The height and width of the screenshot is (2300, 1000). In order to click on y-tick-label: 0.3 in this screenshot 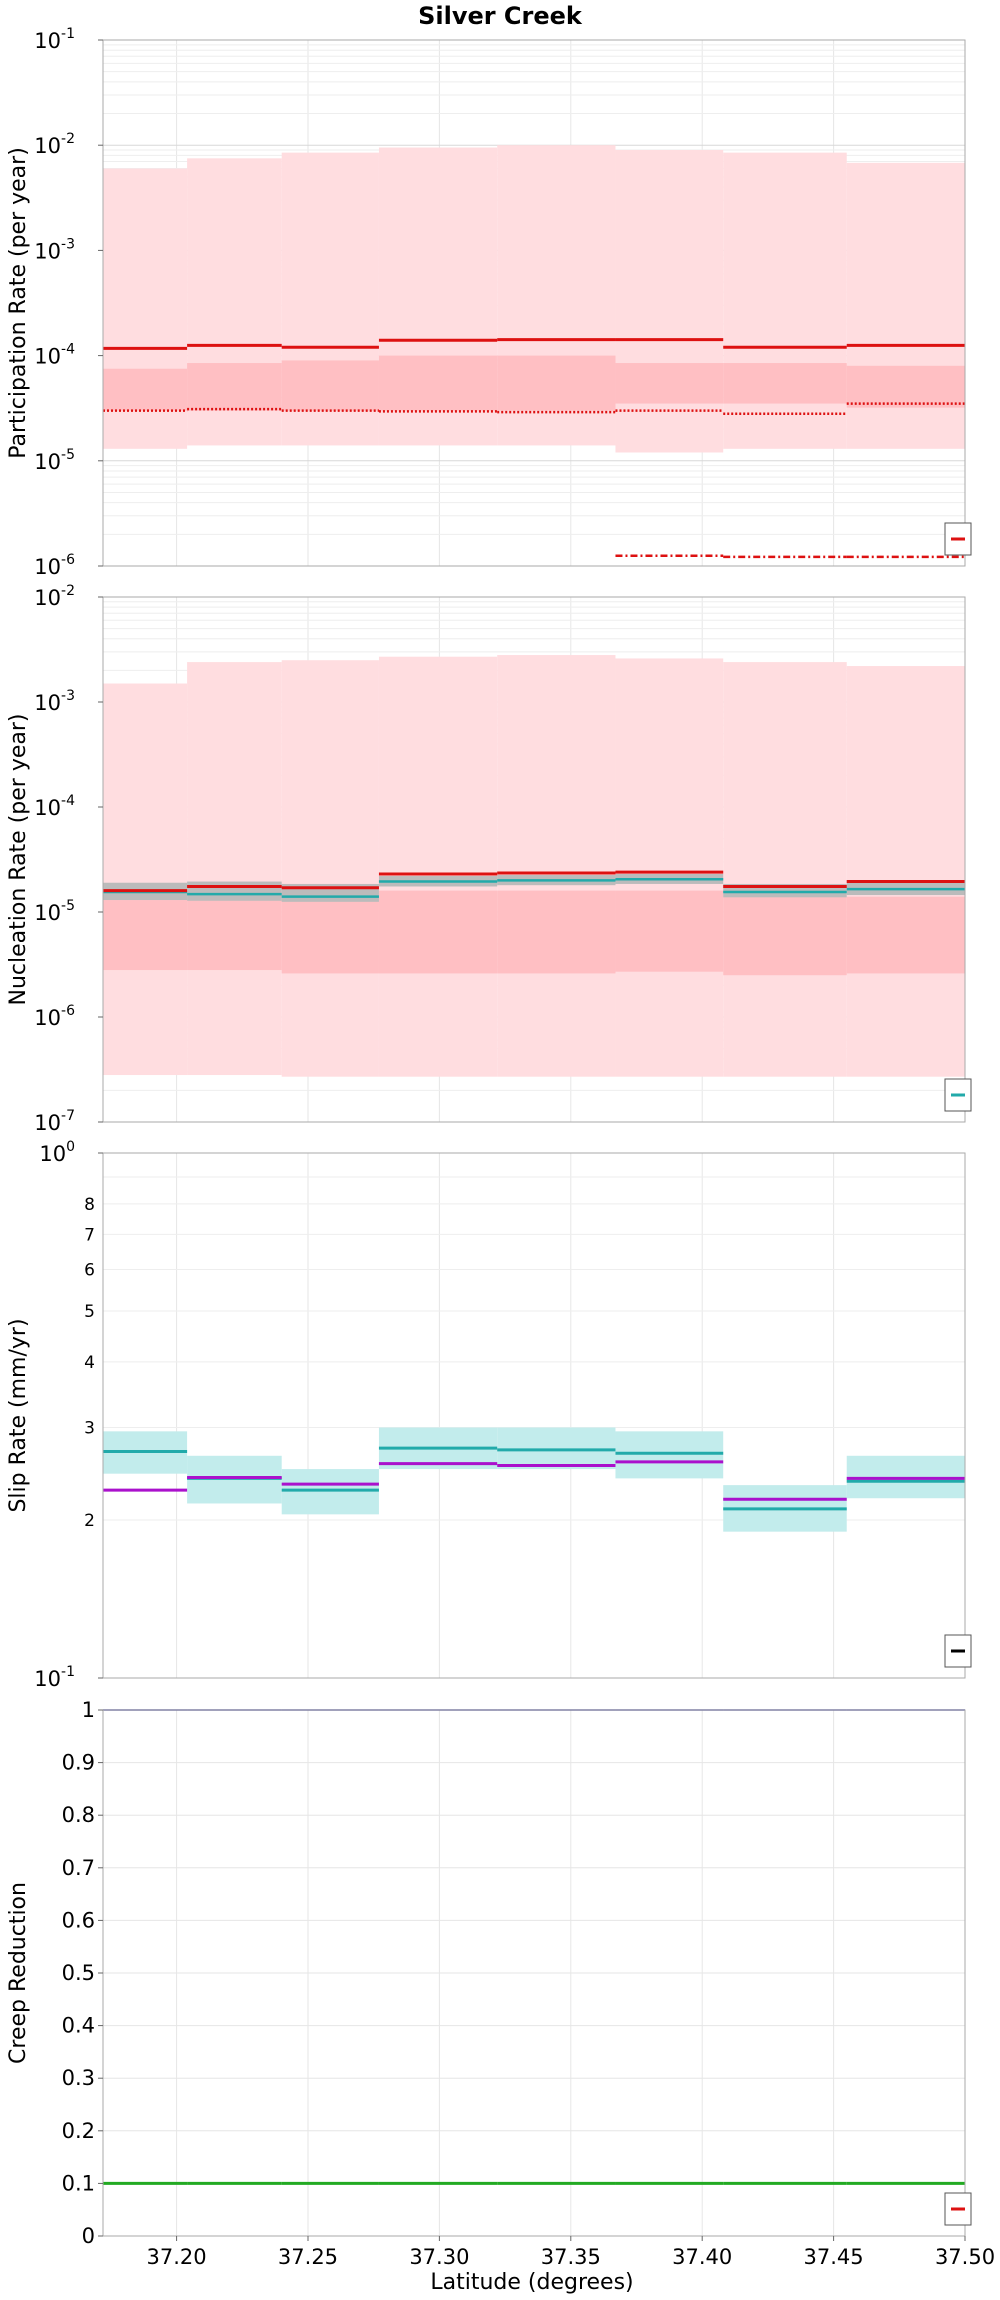, I will do `click(78, 2078)`.